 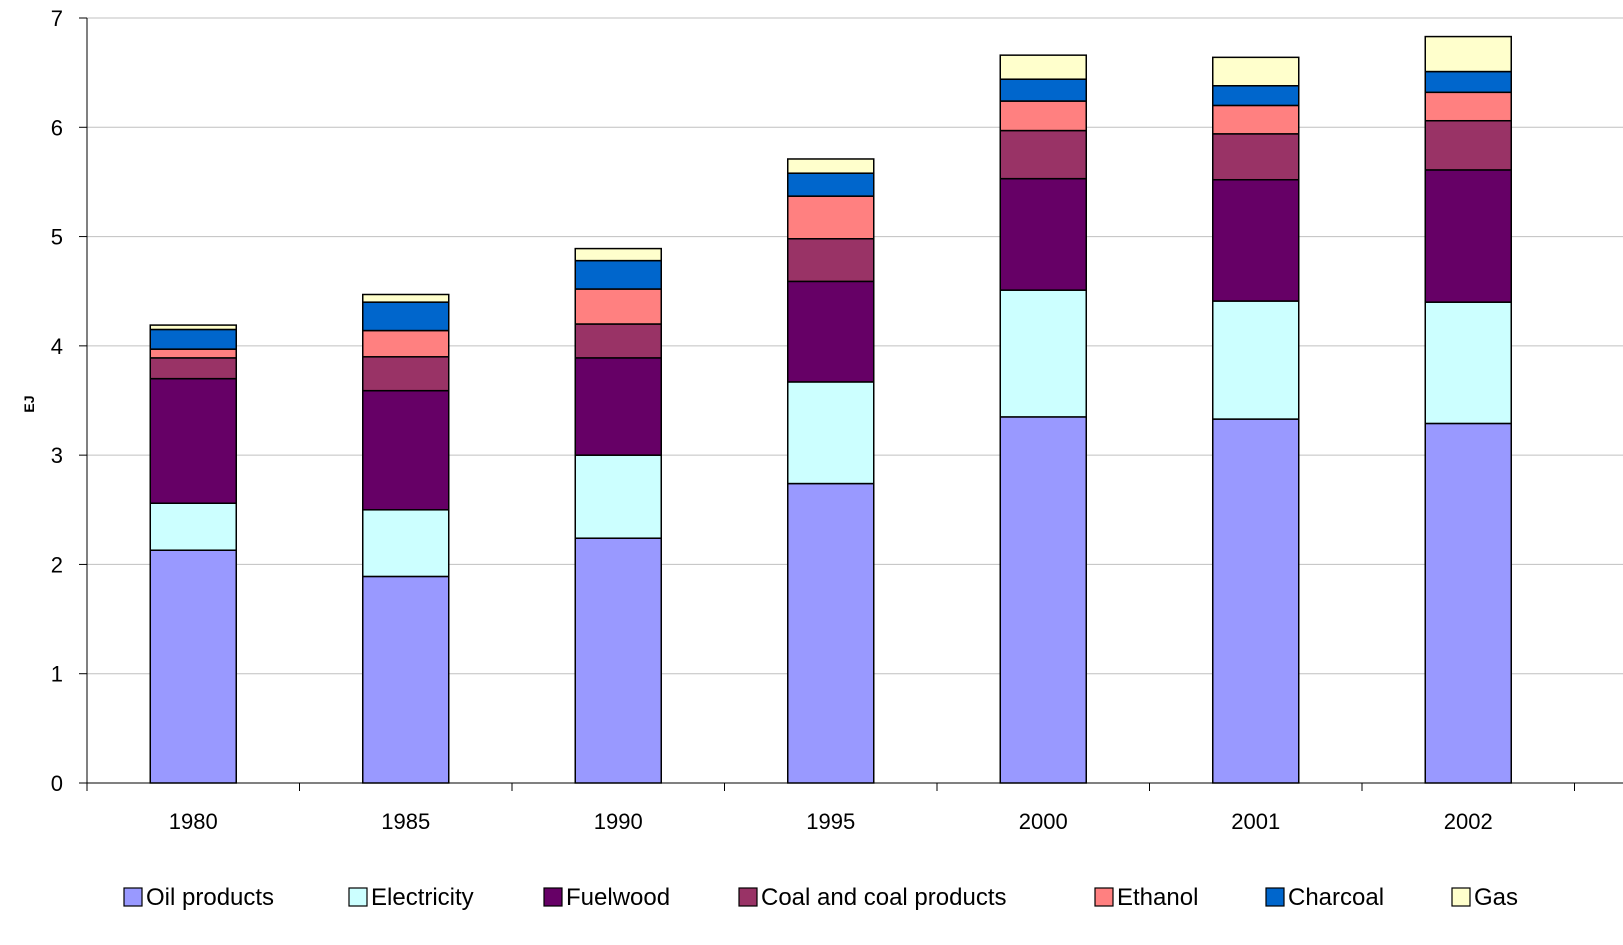 I want to click on y-tick-label: 1, so click(x=57, y=674).